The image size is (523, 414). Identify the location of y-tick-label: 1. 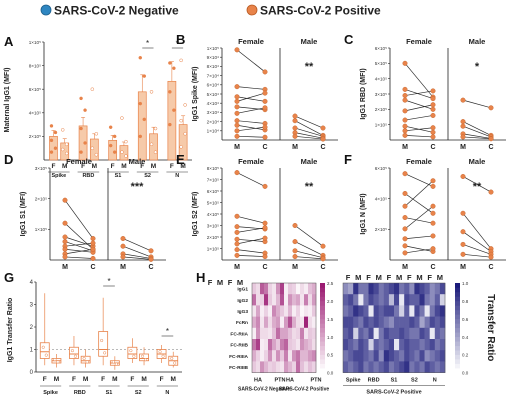
(32, 351).